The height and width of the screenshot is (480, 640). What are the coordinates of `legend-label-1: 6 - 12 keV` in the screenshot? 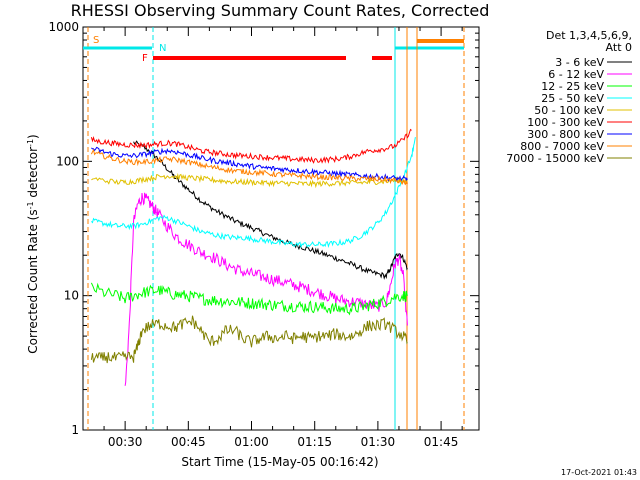 It's located at (576, 74).